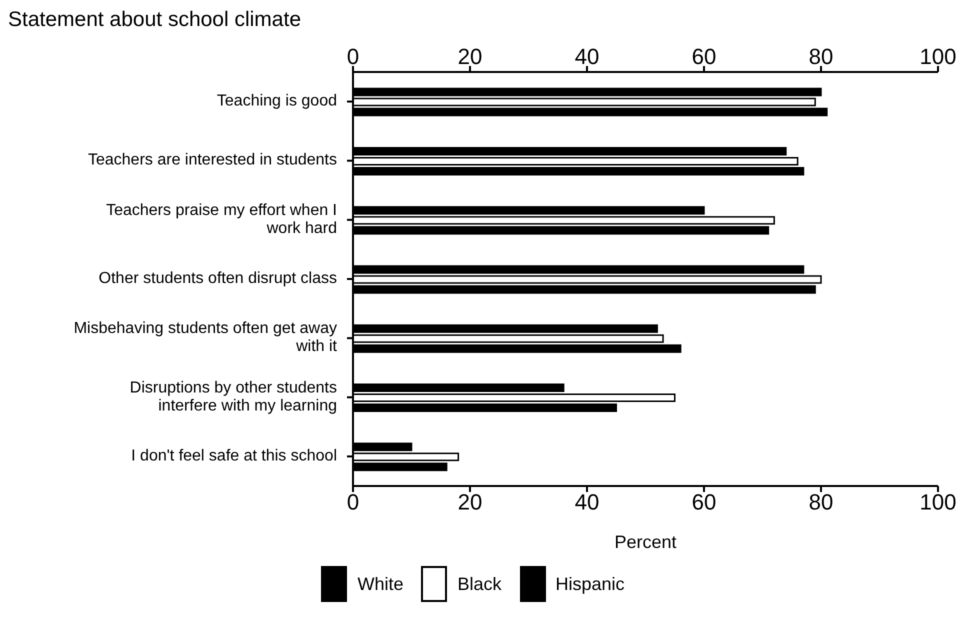 The height and width of the screenshot is (619, 970). What do you see at coordinates (380, 584) in the screenshot?
I see `legend-label: White` at bounding box center [380, 584].